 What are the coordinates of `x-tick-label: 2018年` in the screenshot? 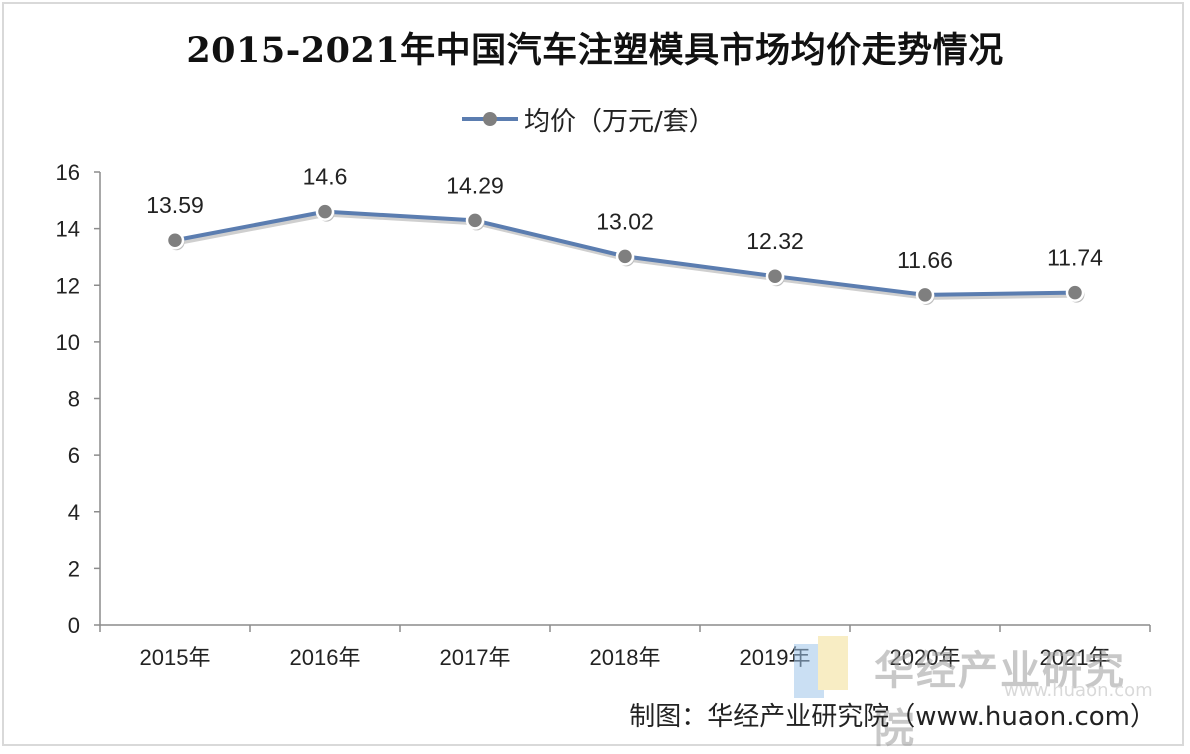 It's located at (625, 657).